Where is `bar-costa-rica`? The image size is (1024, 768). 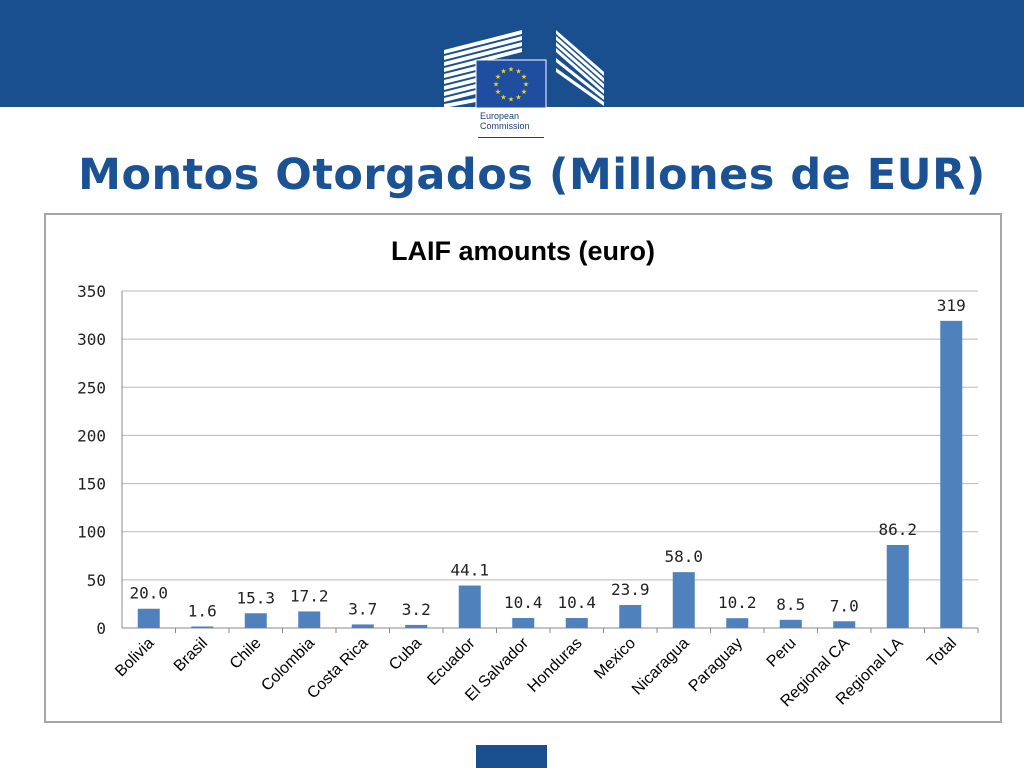 bar-costa-rica is located at coordinates (362, 626).